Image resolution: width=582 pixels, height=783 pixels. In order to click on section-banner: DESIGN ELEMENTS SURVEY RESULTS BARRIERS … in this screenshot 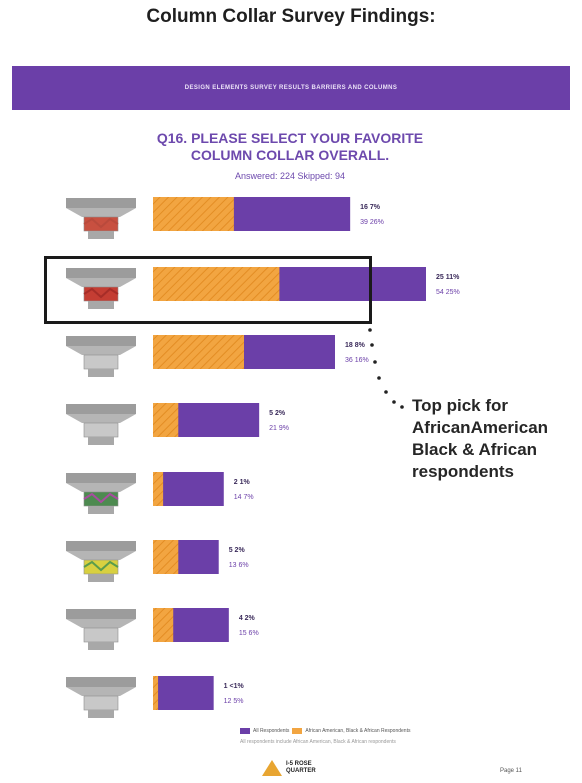, I will do `click(291, 88)`.